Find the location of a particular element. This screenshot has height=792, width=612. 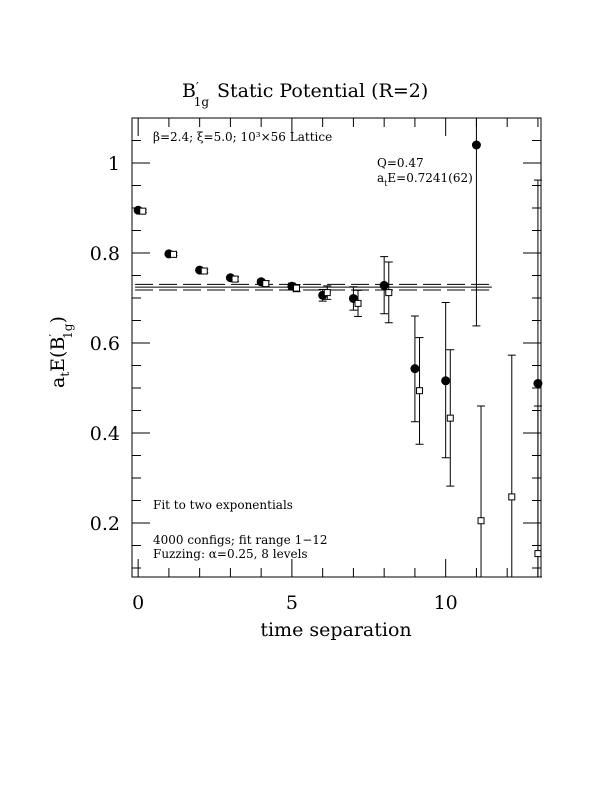

x-tick-label: 10 is located at coordinates (446, 603).